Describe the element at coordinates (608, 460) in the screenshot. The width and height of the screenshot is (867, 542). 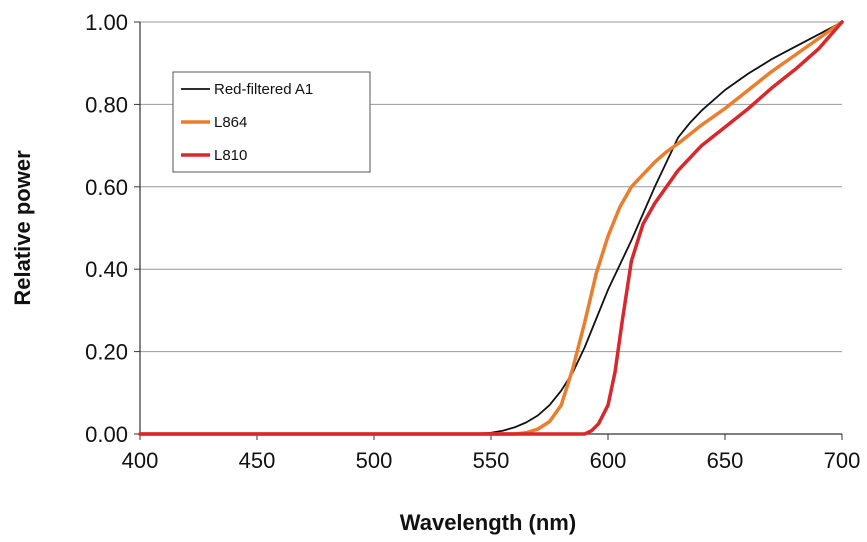
I see `x-tick-label: 600` at that location.